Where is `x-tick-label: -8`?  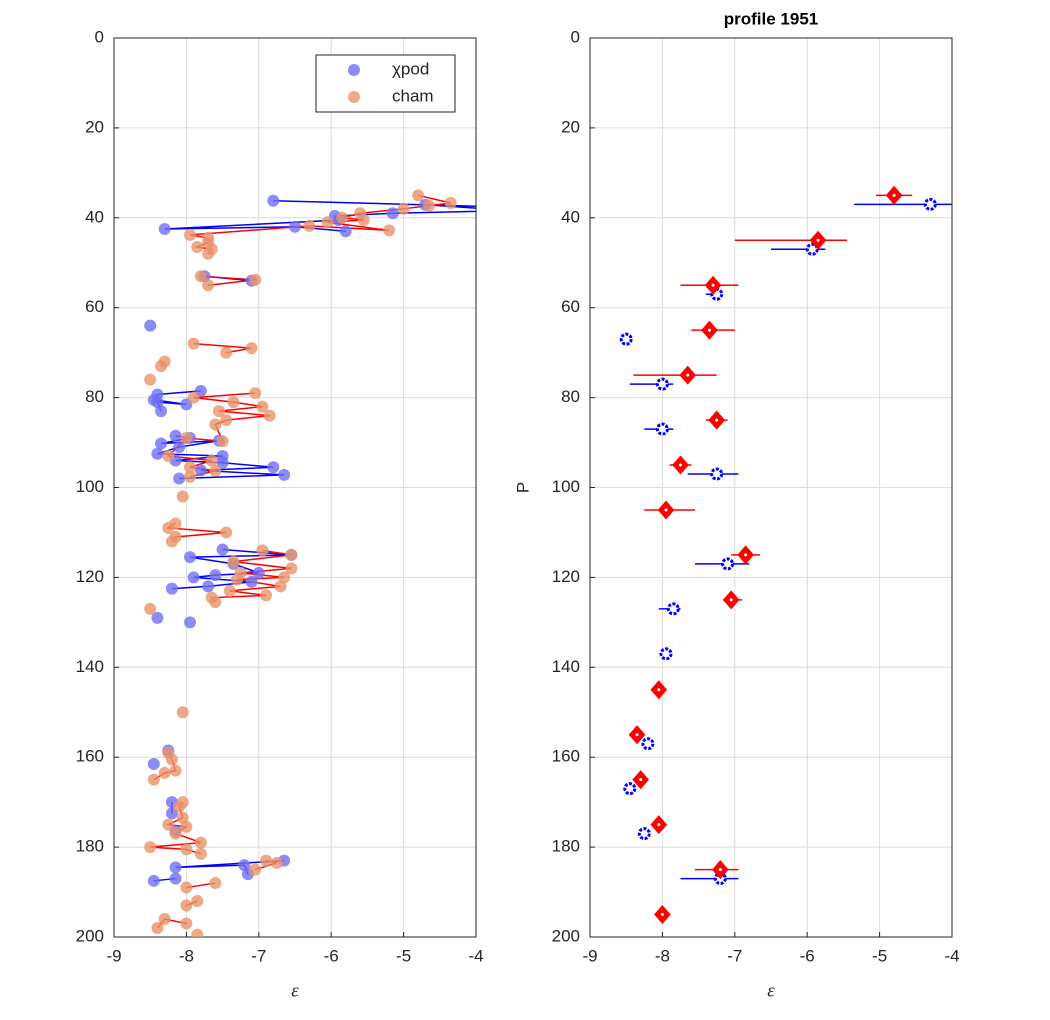 x-tick-label: -8 is located at coordinates (186, 955).